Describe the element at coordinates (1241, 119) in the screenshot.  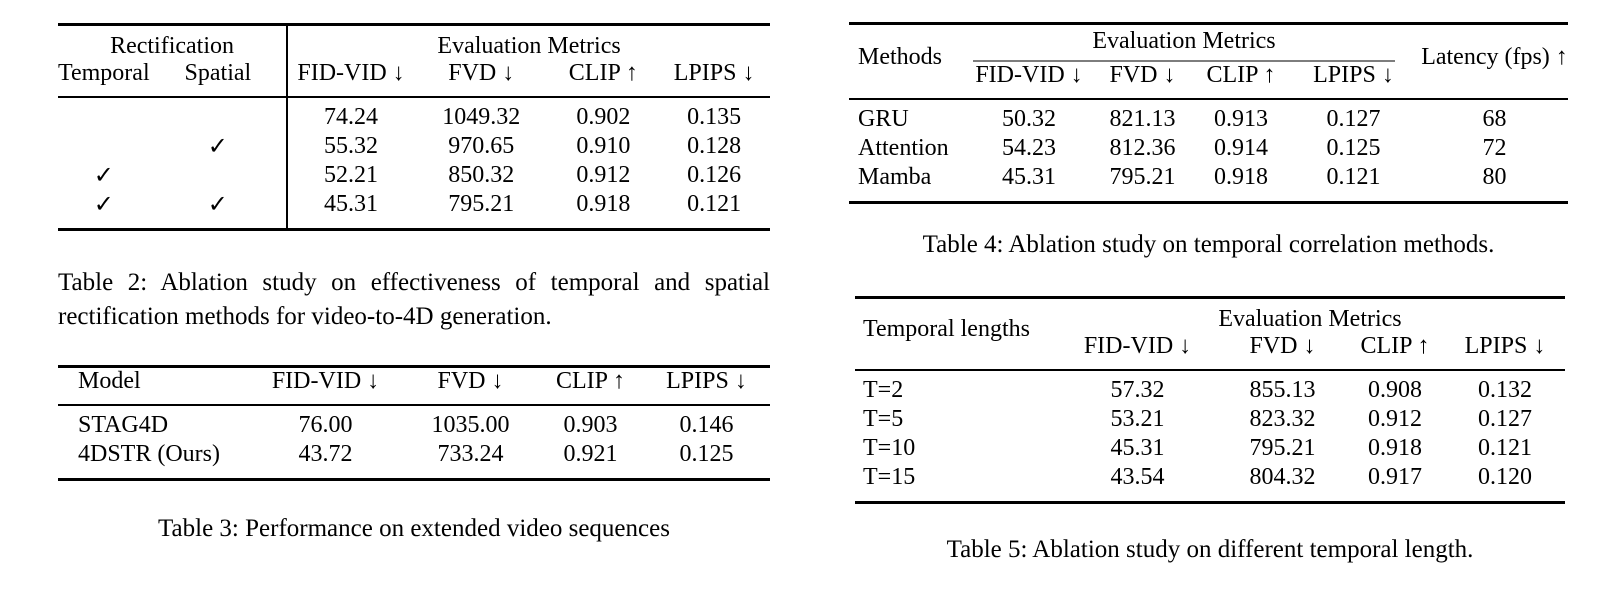
I see `table-cell: 0.913` at that location.